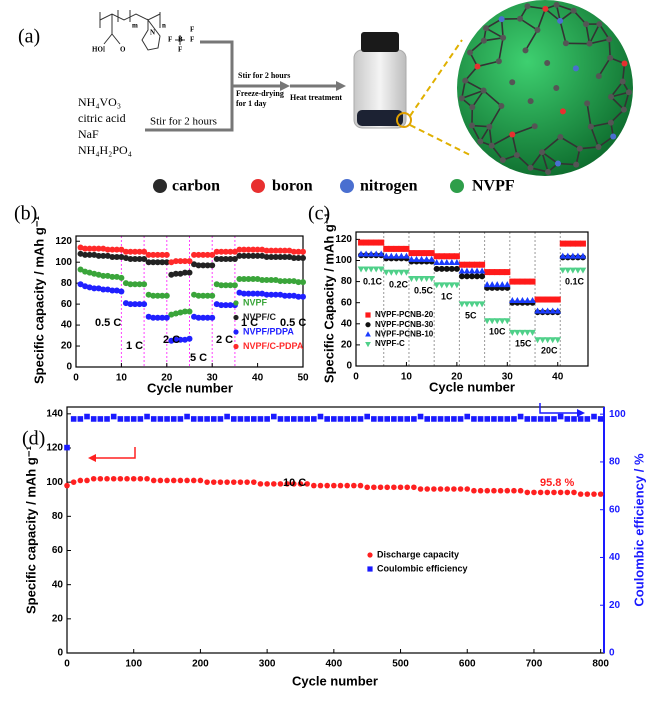 The height and width of the screenshot is (706, 650). Describe the element at coordinates (236, 346) in the screenshot. I see `legend-marker` at that location.